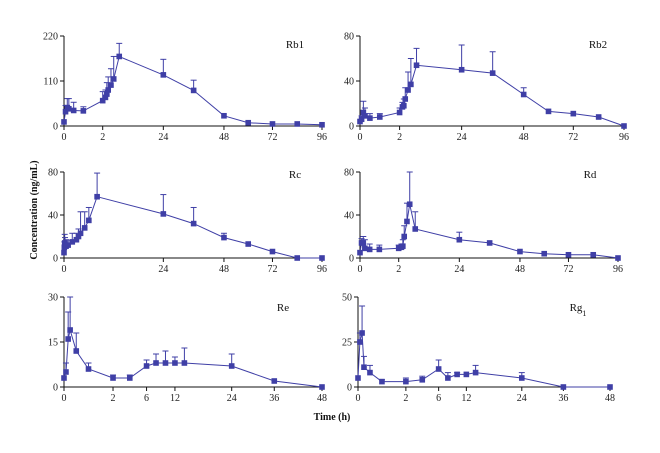  Describe the element at coordinates (295, 175) in the screenshot. I see `panel-label: Rc` at that location.